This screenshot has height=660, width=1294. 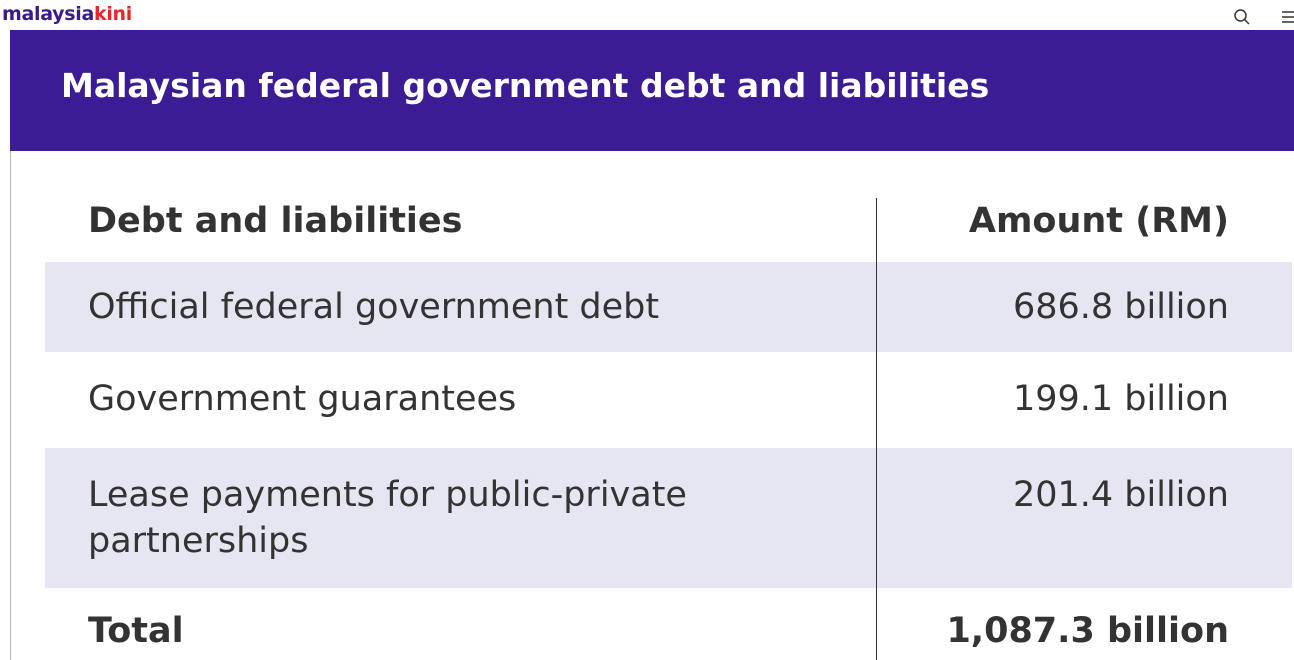 I want to click on site-logo: malaysiakini, so click(x=67, y=14).